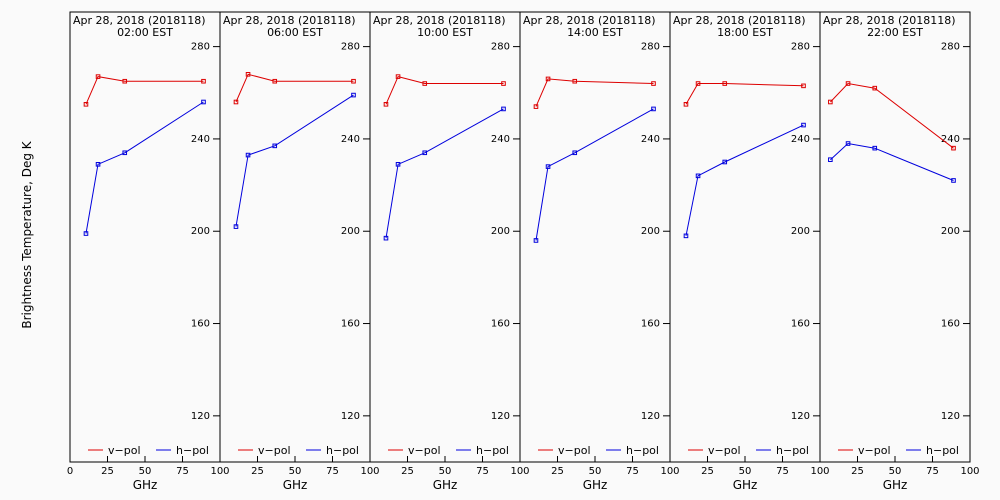 The image size is (1000, 500). I want to click on panel-subtitle: 18:00 EST, so click(745, 32).